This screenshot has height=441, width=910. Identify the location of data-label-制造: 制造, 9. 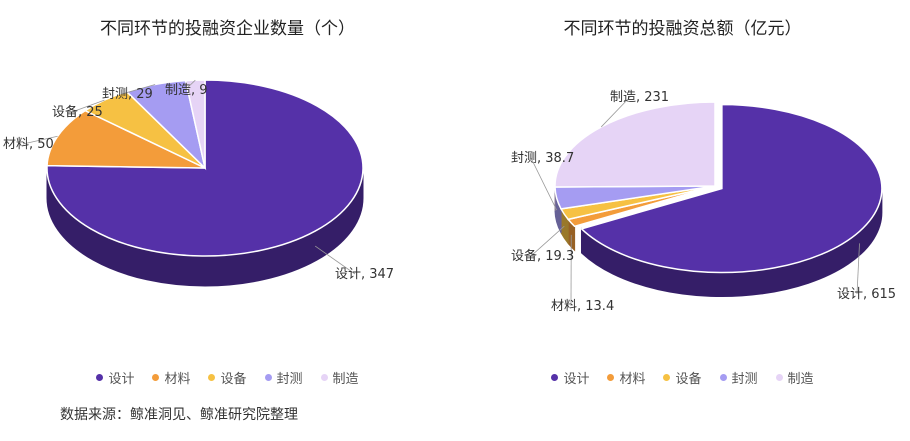
(186, 90).